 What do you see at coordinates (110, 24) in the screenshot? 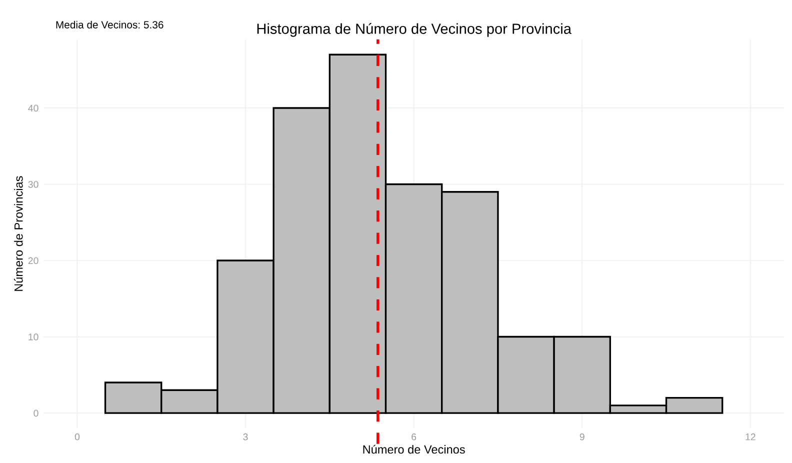
I see `text: Media de Vecinos: 5.36` at bounding box center [110, 24].